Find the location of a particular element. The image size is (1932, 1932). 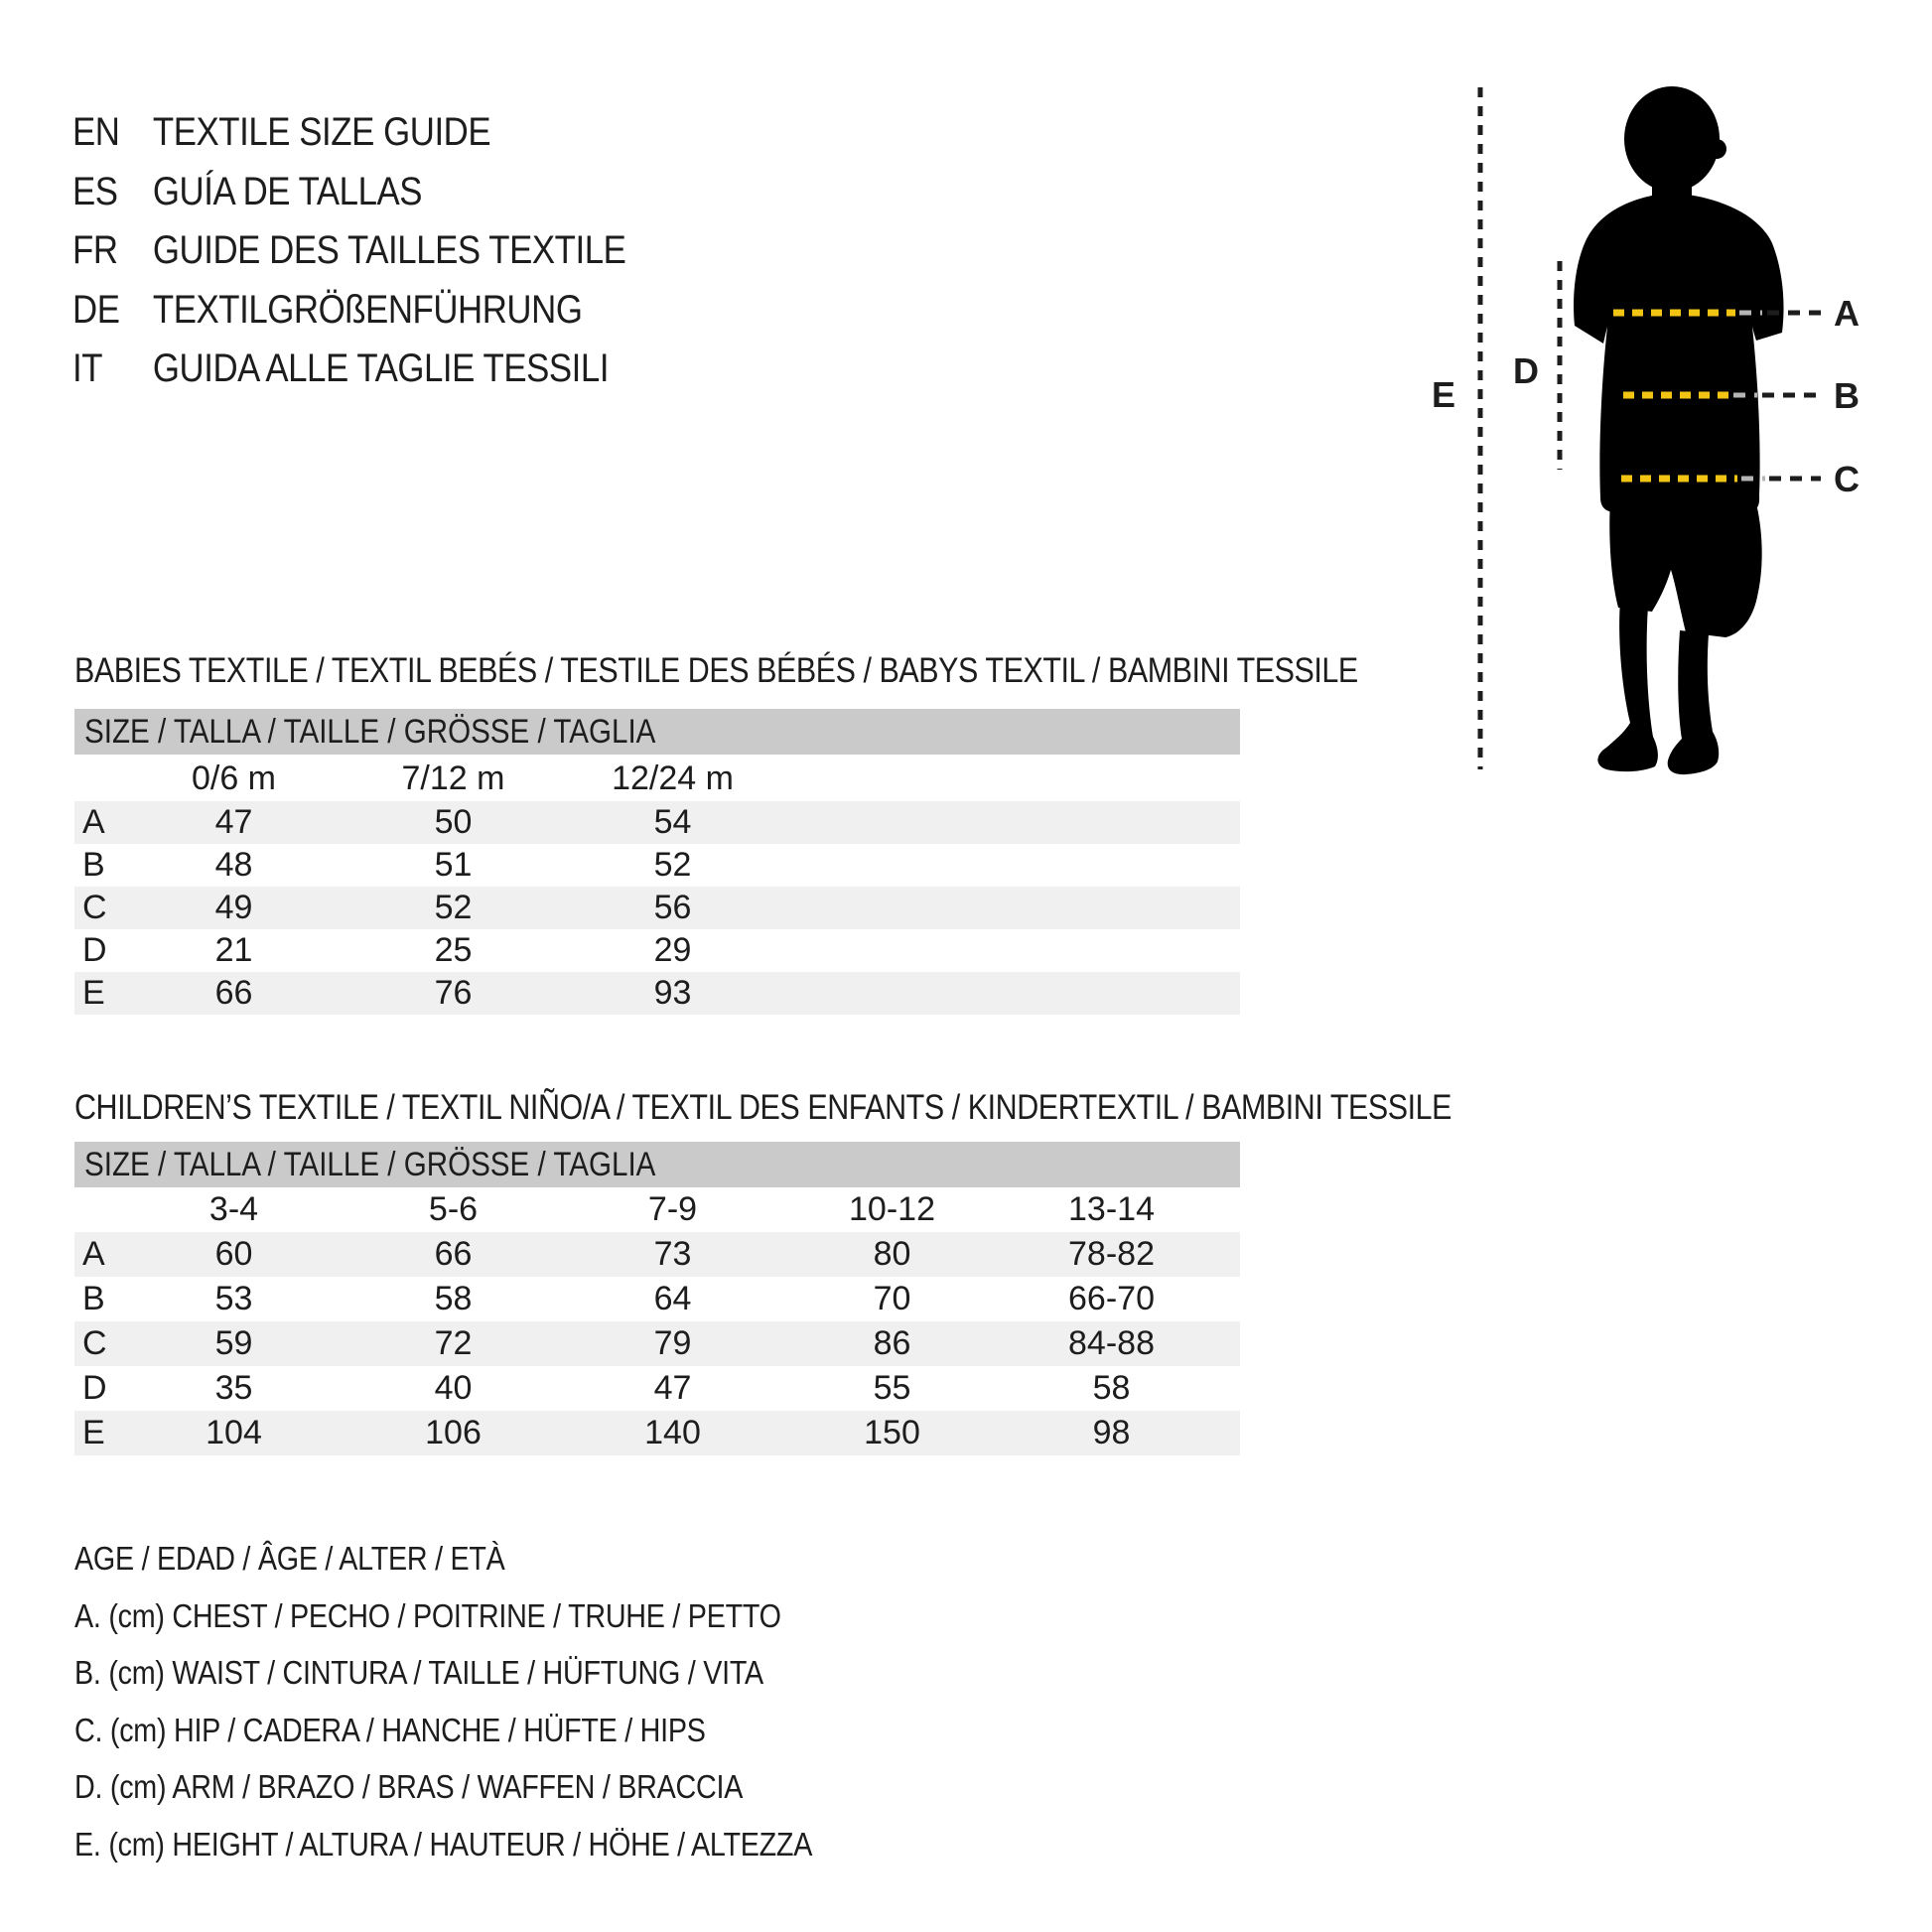

table-cell: 35 is located at coordinates (233, 1388).